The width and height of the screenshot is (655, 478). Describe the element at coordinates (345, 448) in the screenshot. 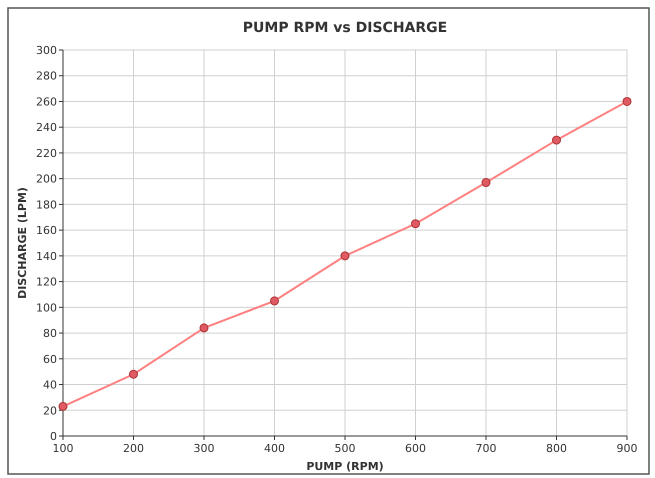

I see `x-tick-label: 500` at that location.